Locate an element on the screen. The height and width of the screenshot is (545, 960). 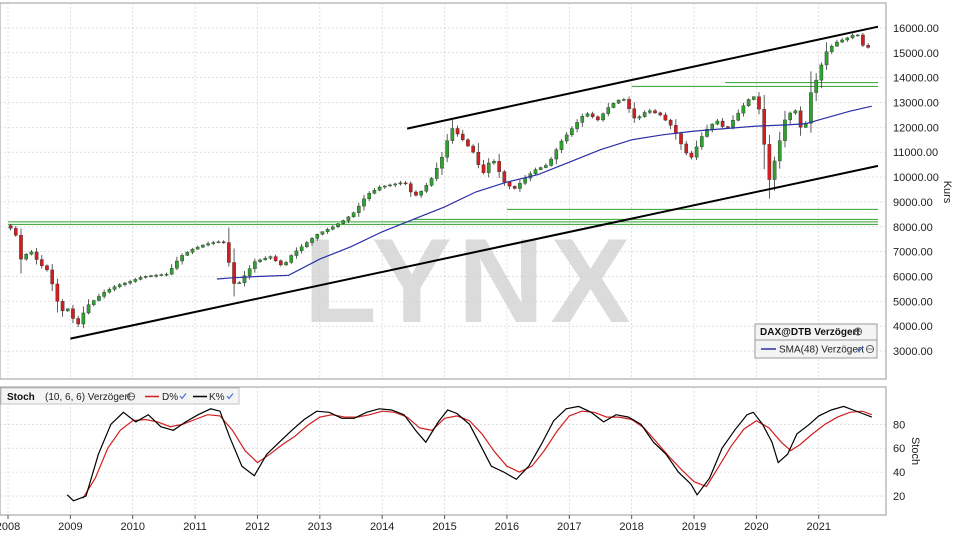
sma-globe-icon is located at coordinates (870, 349).